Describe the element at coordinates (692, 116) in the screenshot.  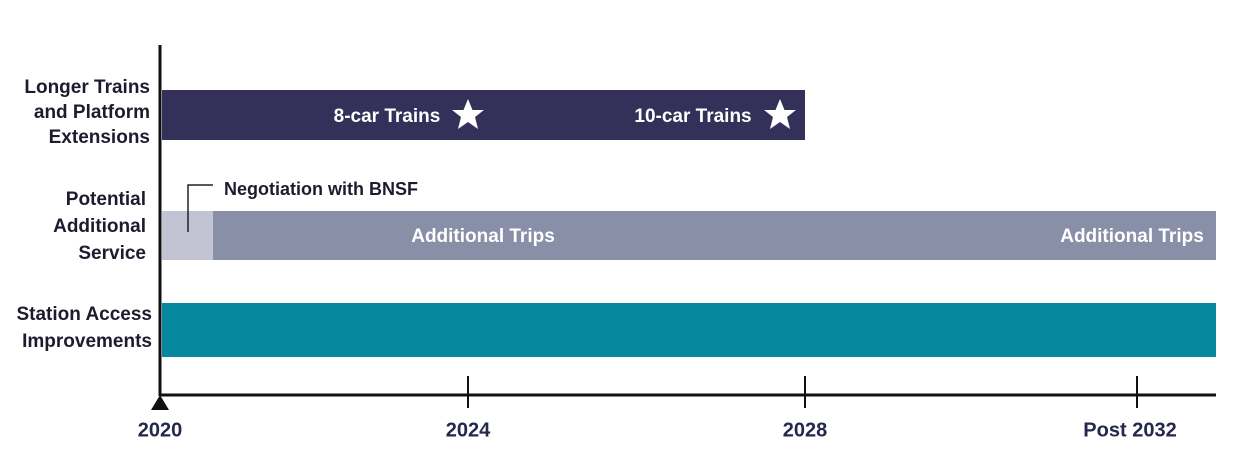
I see `milestone-label: 10-car Trains` at that location.